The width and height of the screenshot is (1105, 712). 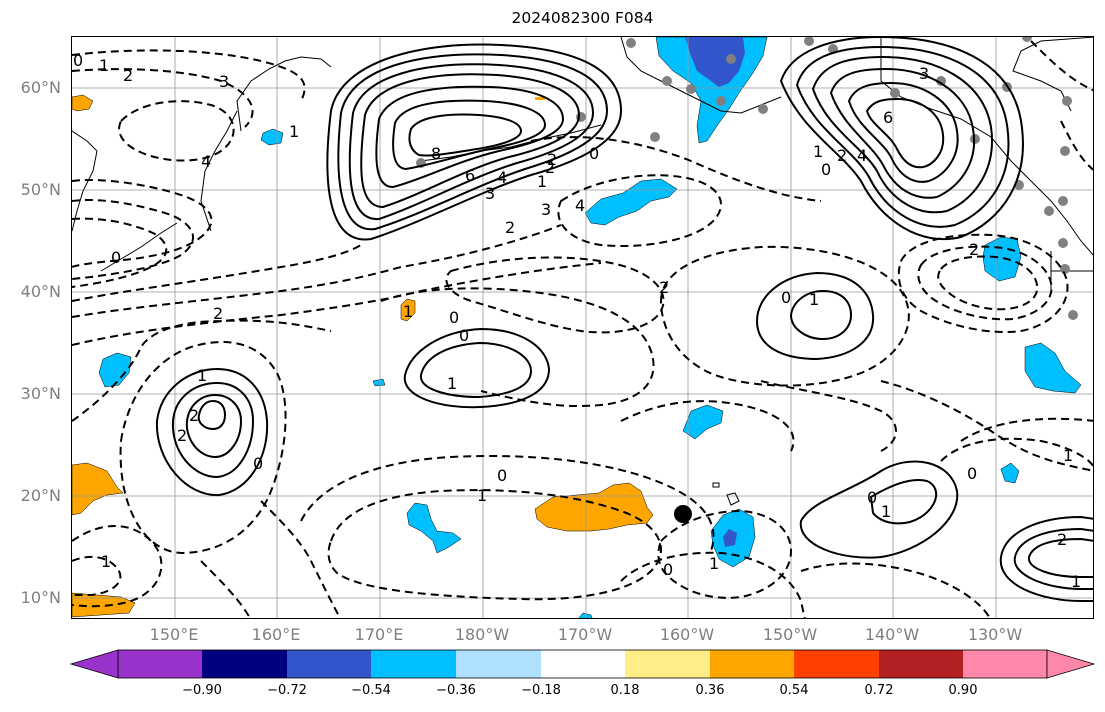 I want to click on shade-blue-nepac, so click(x=1002, y=259).